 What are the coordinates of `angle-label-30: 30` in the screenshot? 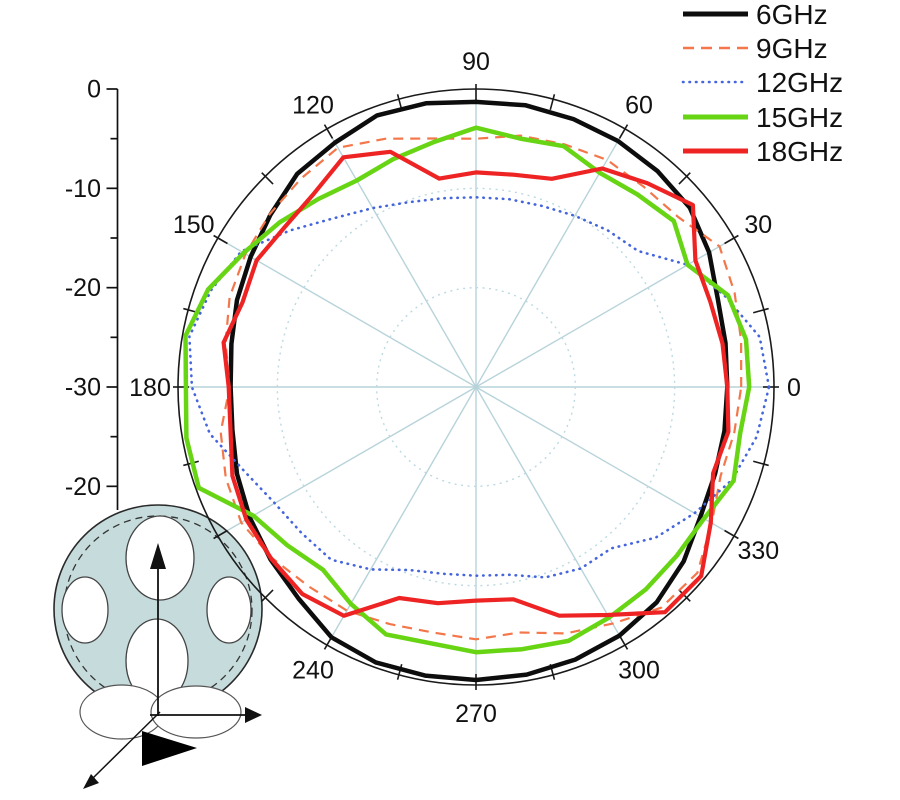 It's located at (758, 225).